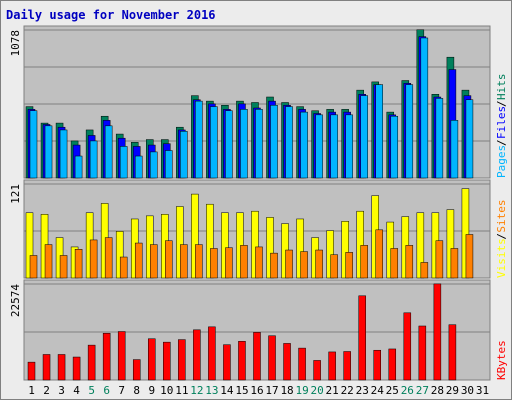 This screenshot has height=400, width=512. What do you see at coordinates (256, 390) in the screenshot?
I see `x-tick-label: 16` at bounding box center [256, 390].